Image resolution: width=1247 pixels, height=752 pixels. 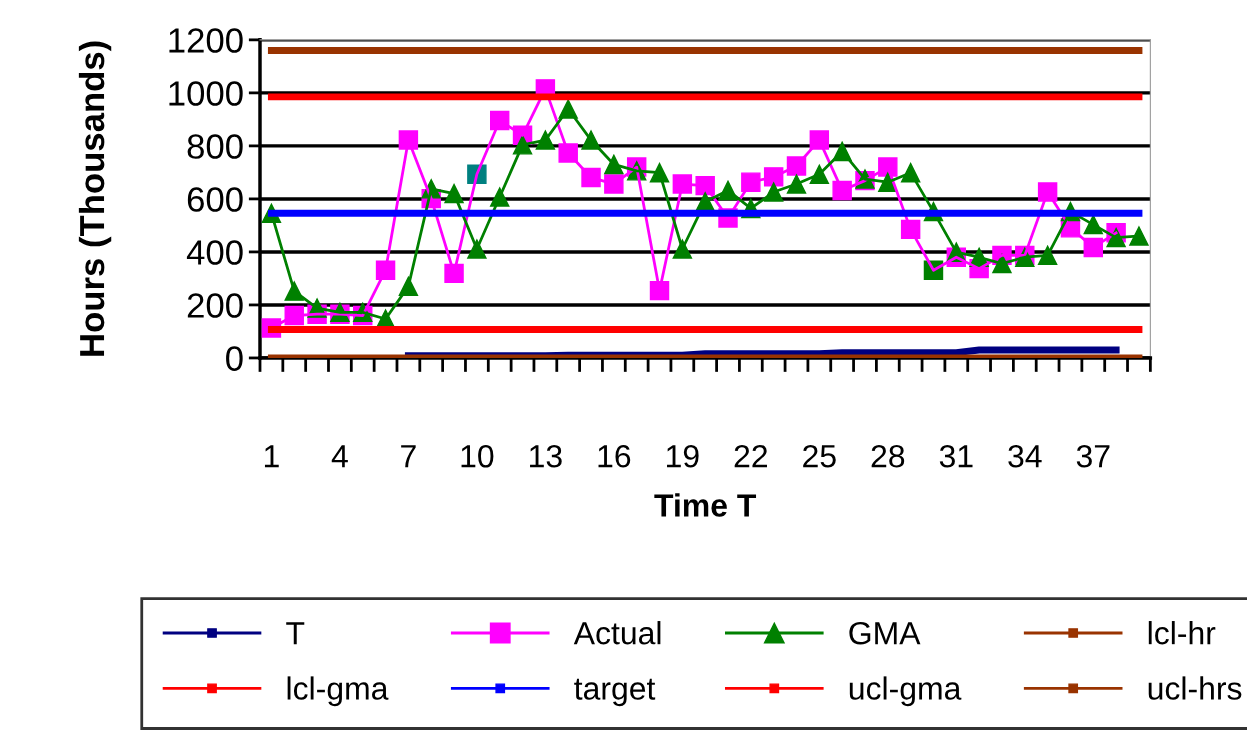 What do you see at coordinates (206, 93) in the screenshot?
I see `y-tick-label: 1000` at bounding box center [206, 93].